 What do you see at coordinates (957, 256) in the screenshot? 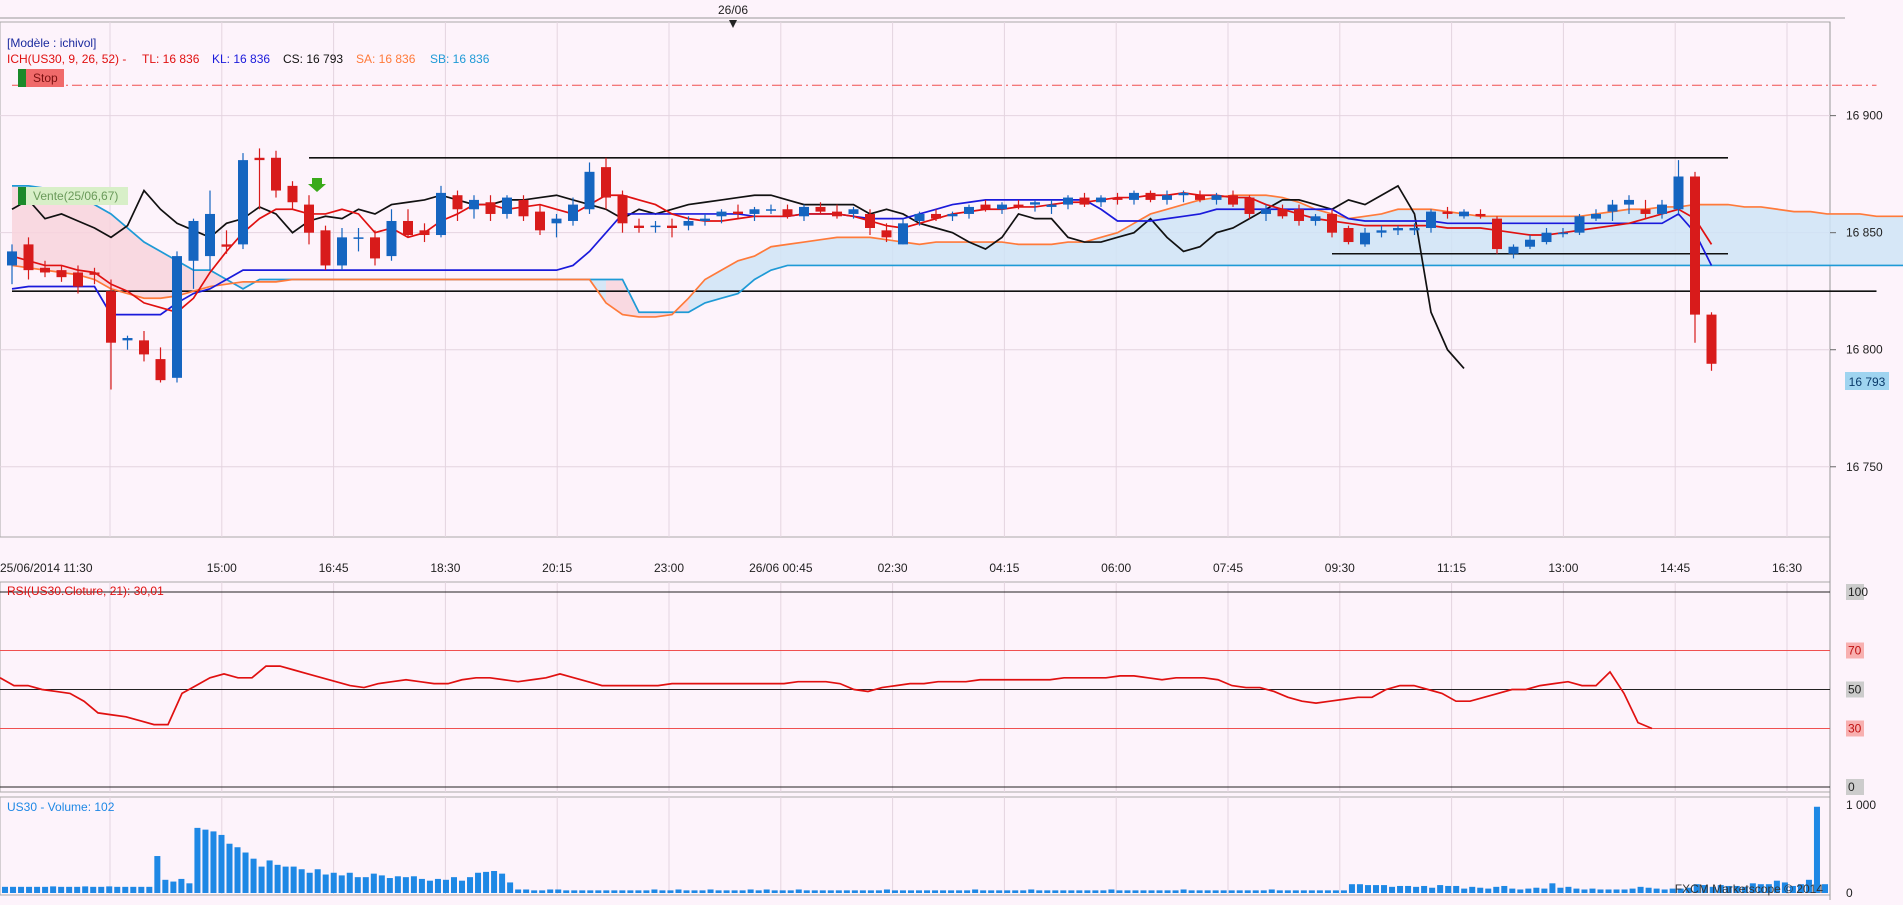
I see `senkou-a-line` at bounding box center [957, 256].